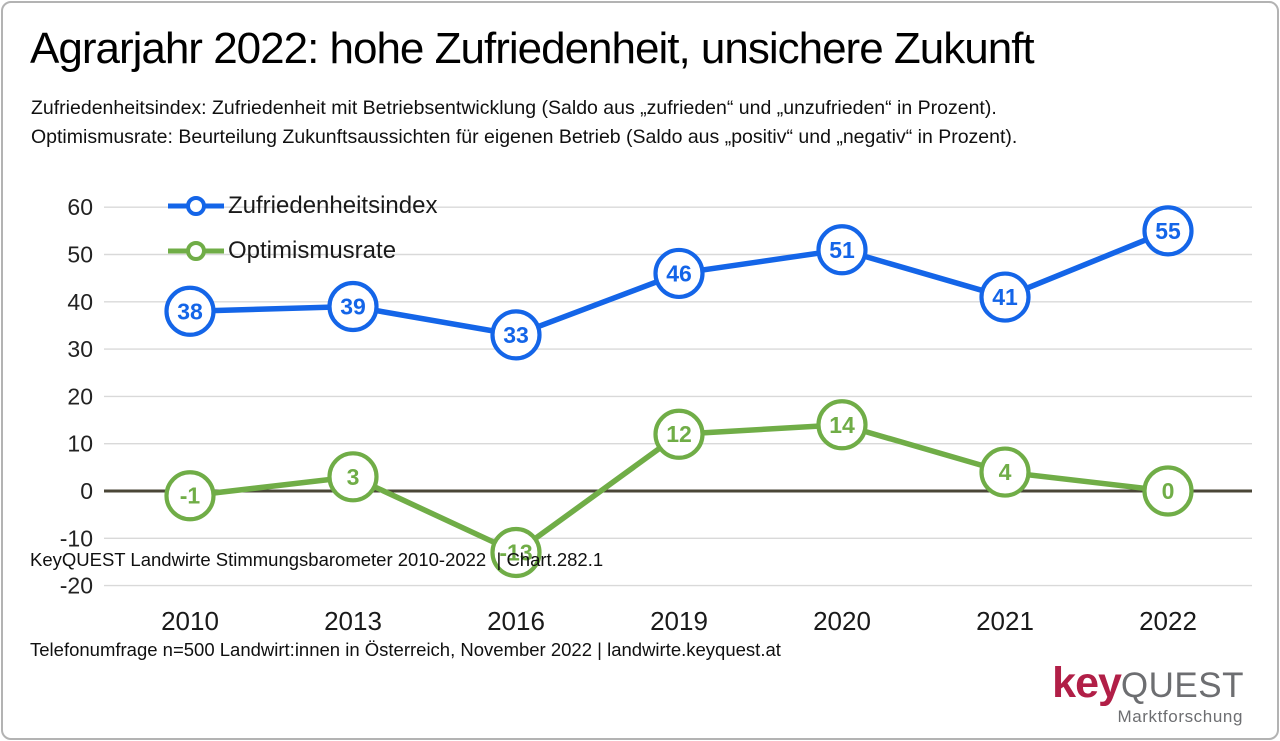  Describe the element at coordinates (80, 255) in the screenshot. I see `y-tick-label: 50` at that location.